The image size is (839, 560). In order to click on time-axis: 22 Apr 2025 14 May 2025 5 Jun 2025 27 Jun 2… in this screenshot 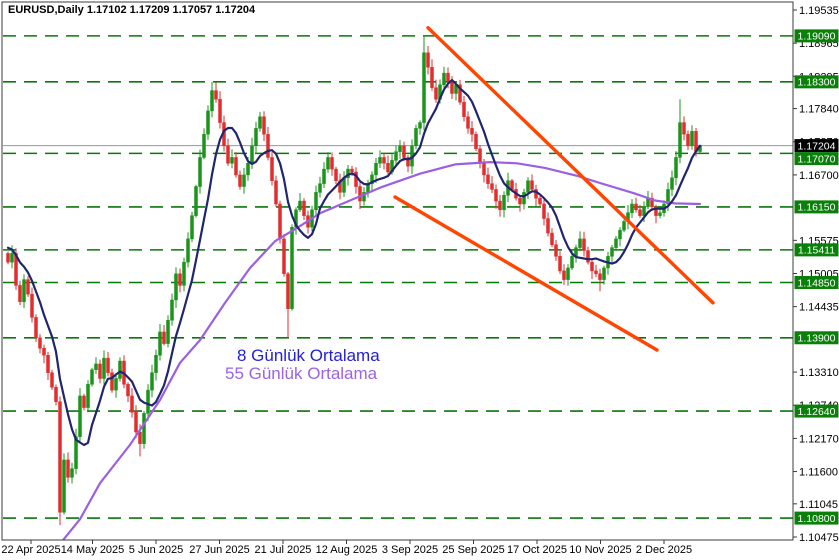, I will do `click(346, 548)`.